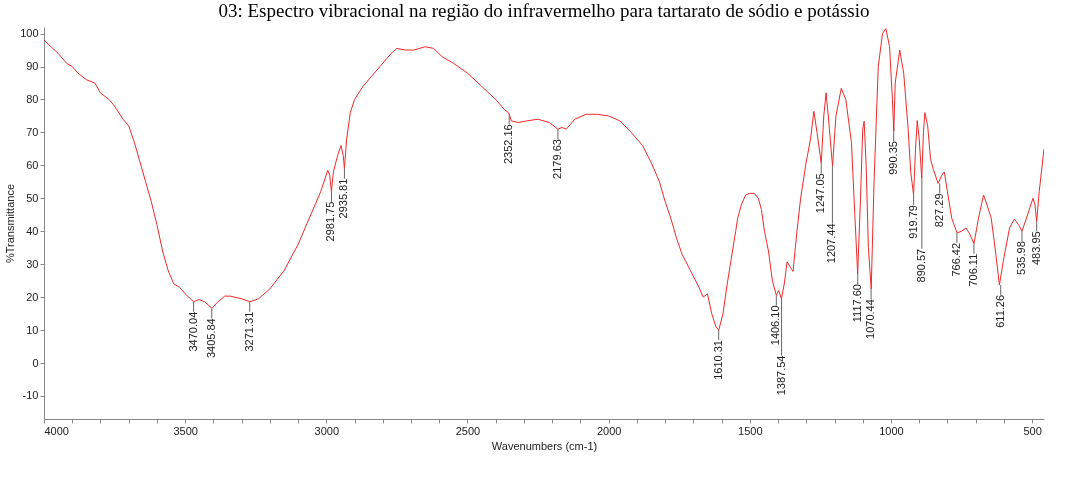 The image size is (1076, 486). What do you see at coordinates (32, 164) in the screenshot?
I see `y-tick-label: 60` at bounding box center [32, 164].